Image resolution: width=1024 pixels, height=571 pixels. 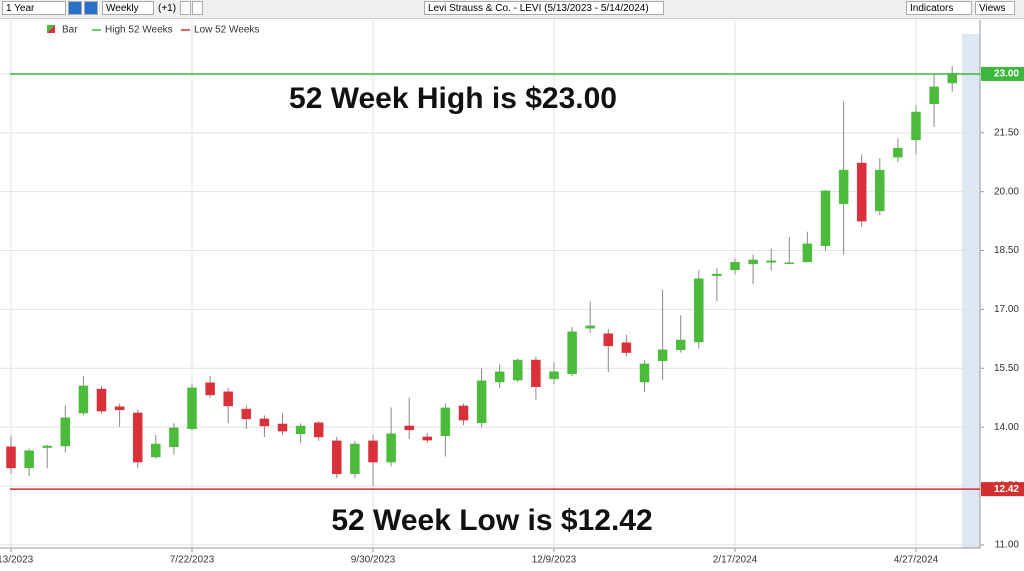 I want to click on x-tick-label: 2/17/2024, so click(x=735, y=560).